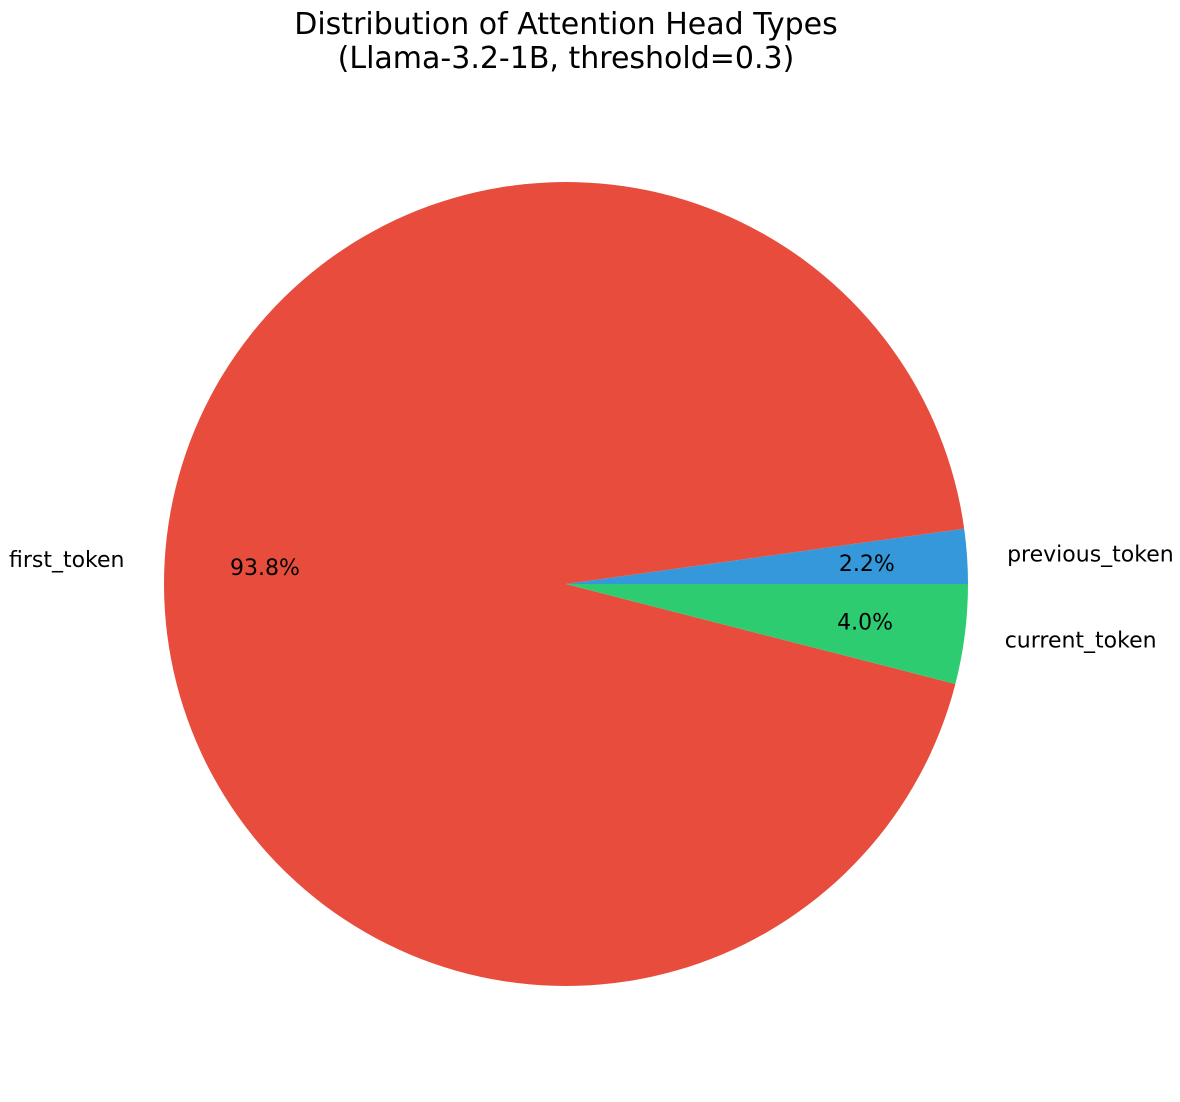 The image size is (1180, 1102). What do you see at coordinates (566, 58) in the screenshot?
I see `chart-title-line-2: (Llama-3.2-1B, threshold=0.3)` at bounding box center [566, 58].